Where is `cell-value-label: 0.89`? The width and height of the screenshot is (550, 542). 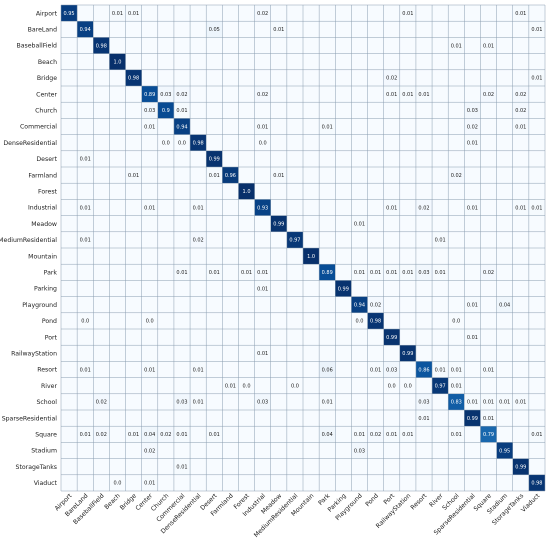
cell-value-label: 0.89 is located at coordinates (327, 273).